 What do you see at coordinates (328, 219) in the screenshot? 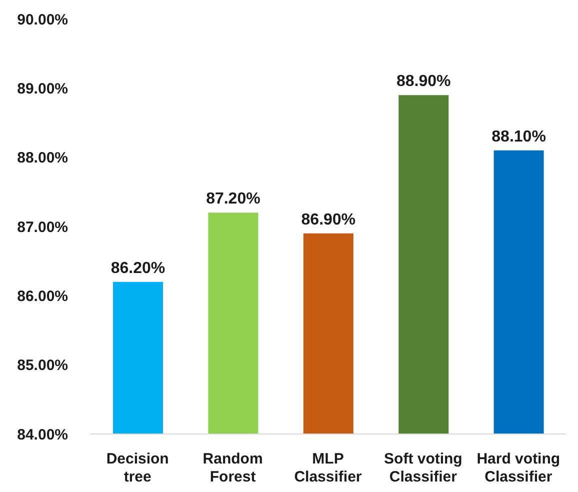
I see `data-label: 86.90%` at bounding box center [328, 219].